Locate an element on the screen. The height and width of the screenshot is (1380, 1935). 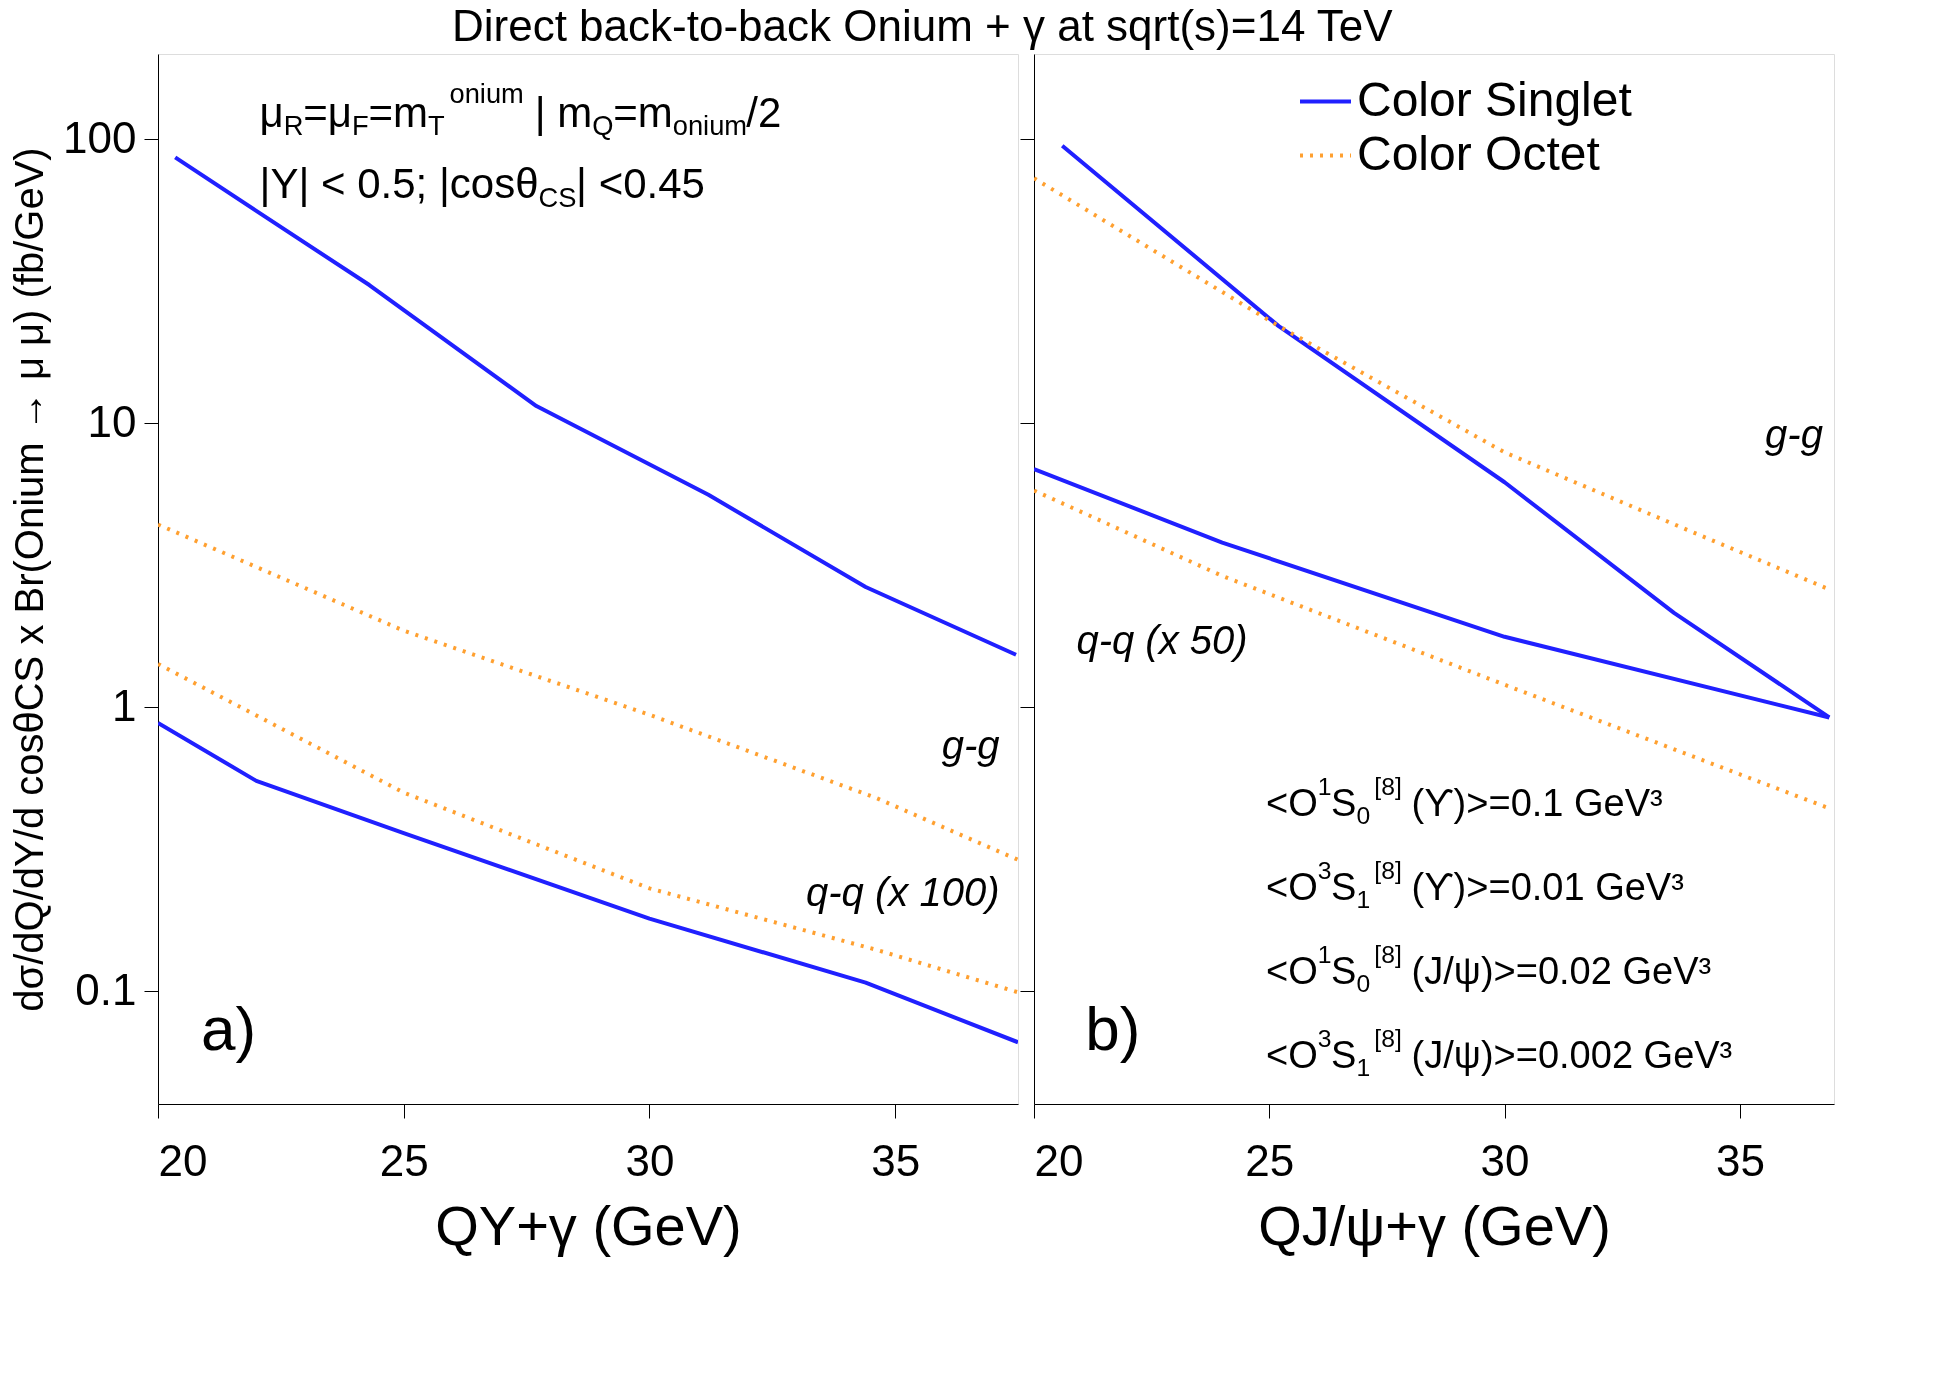
x-axis-title: QΥ+γ (GeV) is located at coordinates (588, 1225).